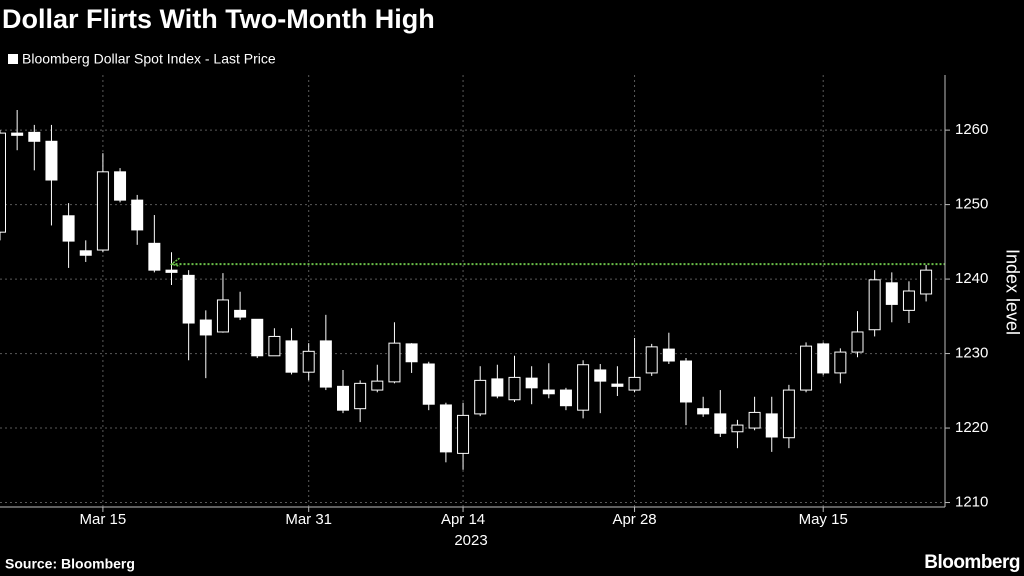  I want to click on x-tick-label: Apr 28, so click(634, 519).